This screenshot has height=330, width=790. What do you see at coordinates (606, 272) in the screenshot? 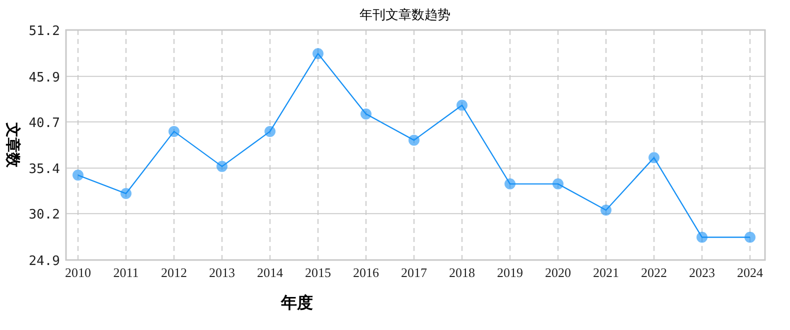
I see `x-tick-label: 2021` at bounding box center [606, 272].